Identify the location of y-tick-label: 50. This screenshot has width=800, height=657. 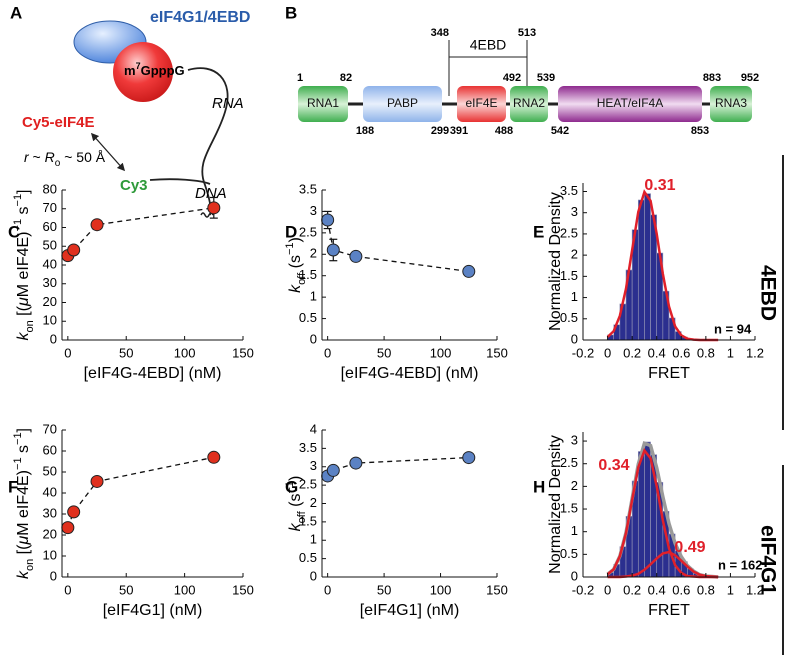
(50, 470).